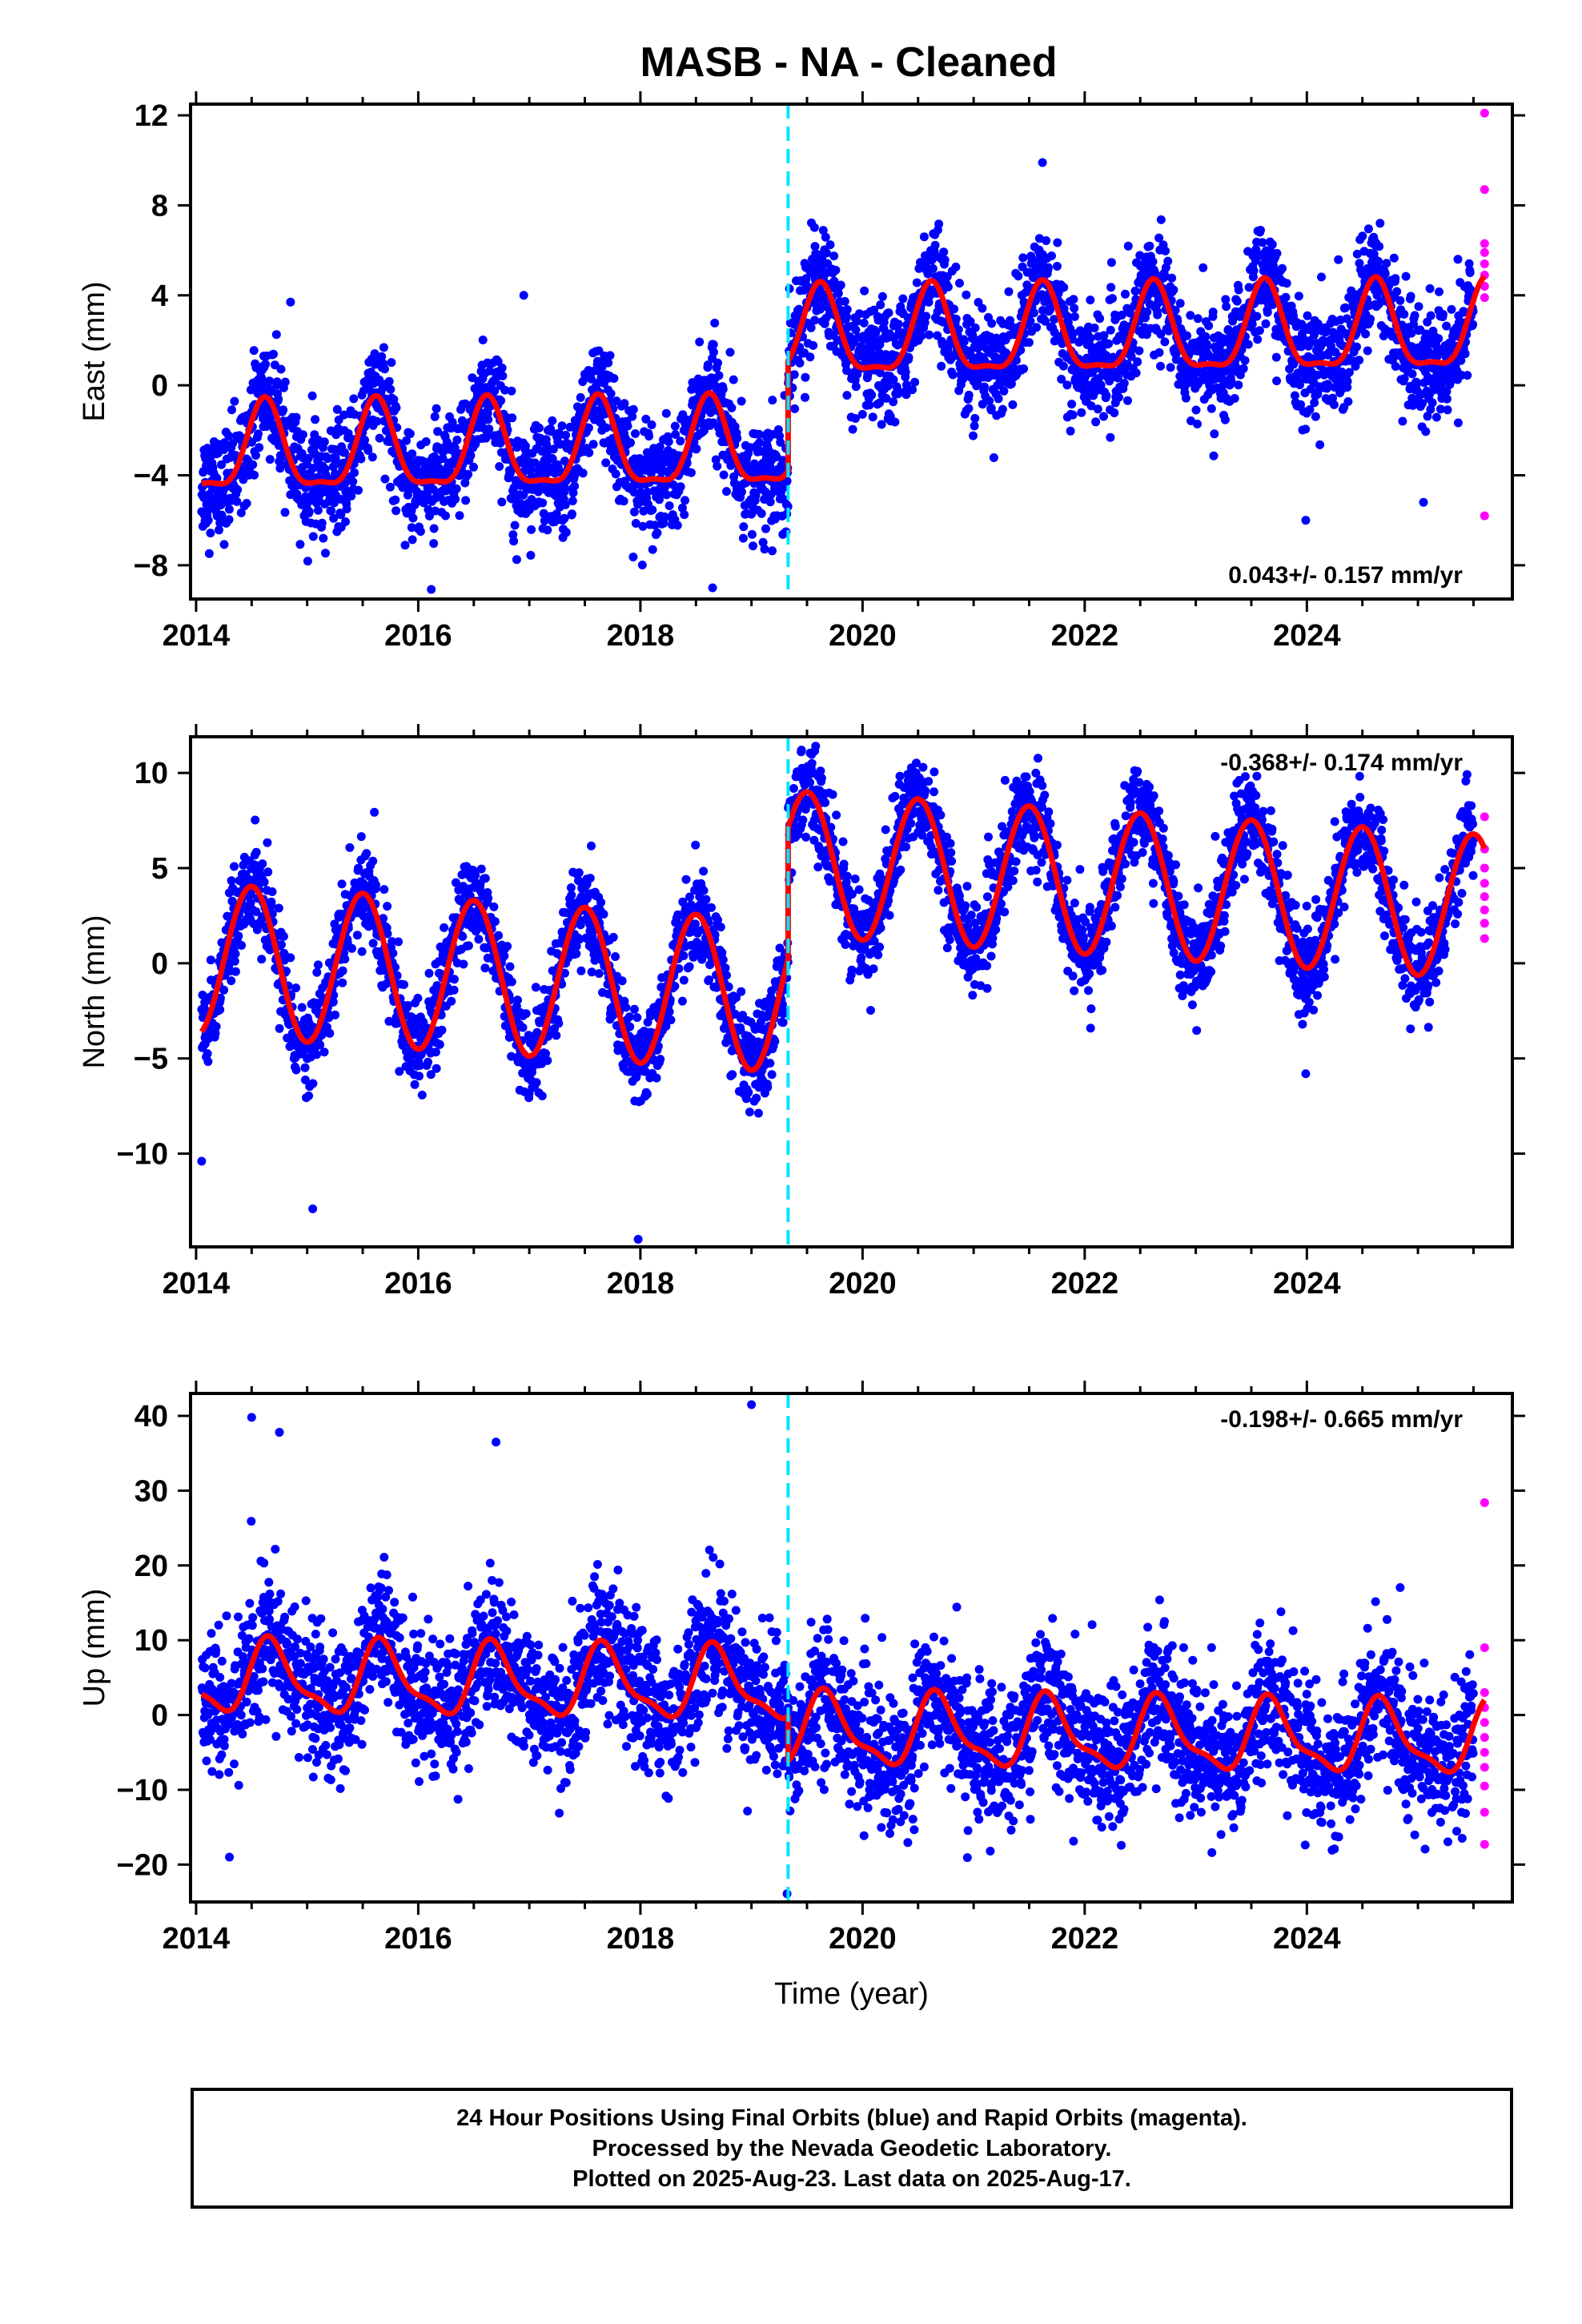  What do you see at coordinates (1307, 636) in the screenshot?
I see `x-tick-label: 2024` at bounding box center [1307, 636].